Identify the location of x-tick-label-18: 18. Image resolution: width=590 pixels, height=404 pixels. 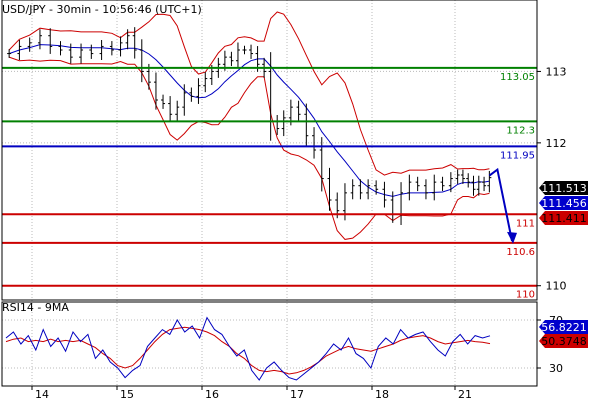
(382, 394).